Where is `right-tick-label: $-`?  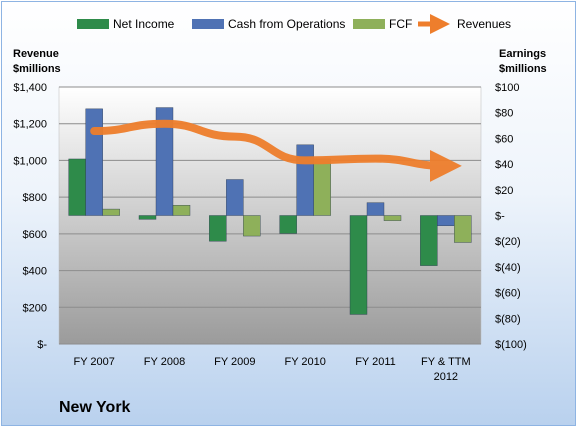
right-tick-label: $- is located at coordinates (500, 217).